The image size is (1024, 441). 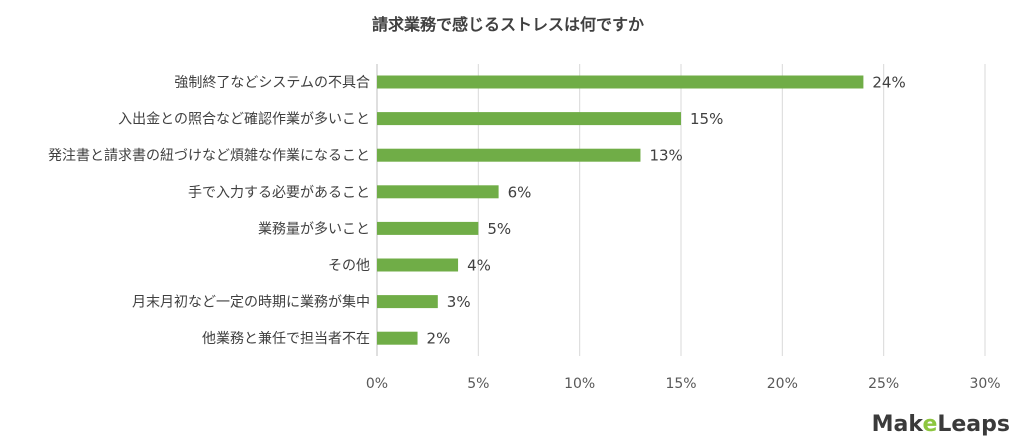 I want to click on data-label: 4%, so click(x=479, y=266).